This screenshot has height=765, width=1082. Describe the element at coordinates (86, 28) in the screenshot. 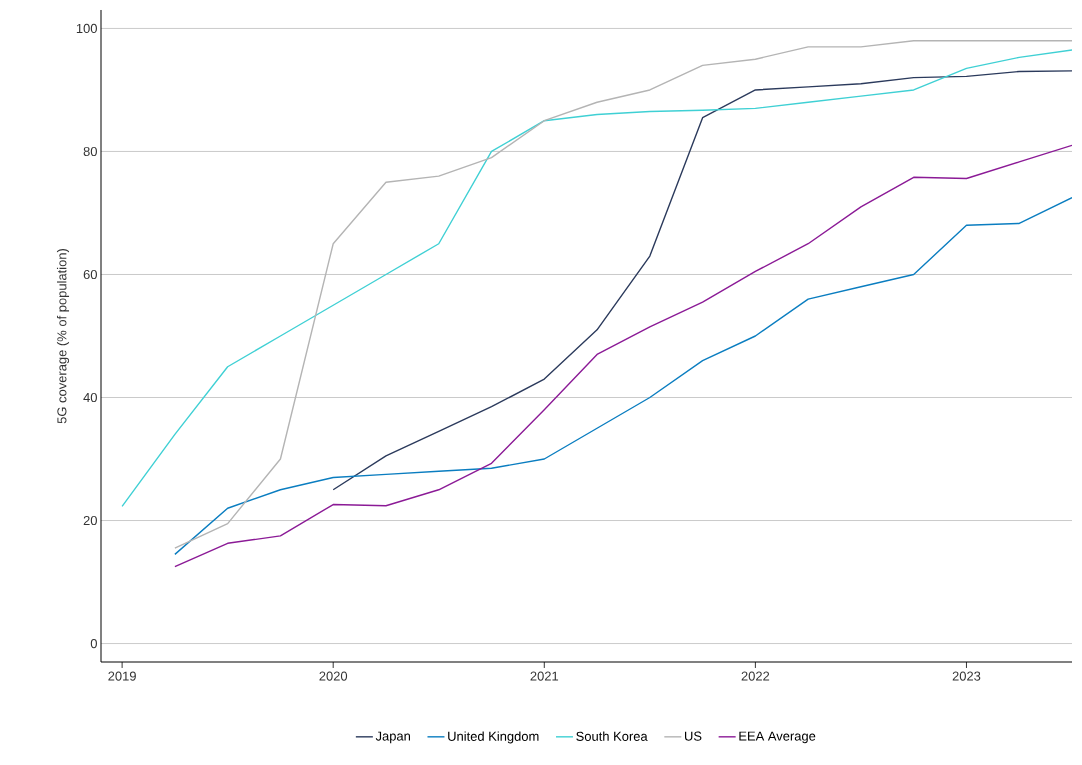

I see `y-tick-label: 100` at that location.